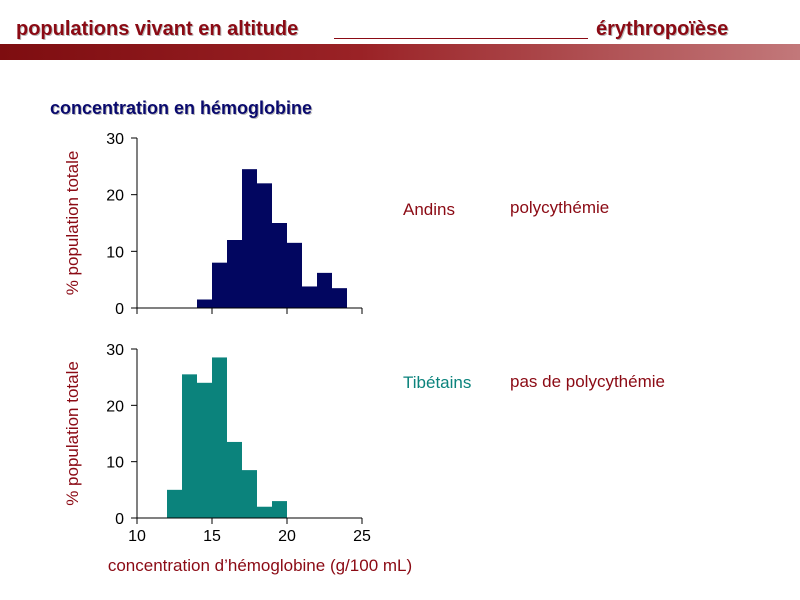  What do you see at coordinates (72, 433) in the screenshot?
I see `tibetains-y-axis-title: % population totale` at bounding box center [72, 433].